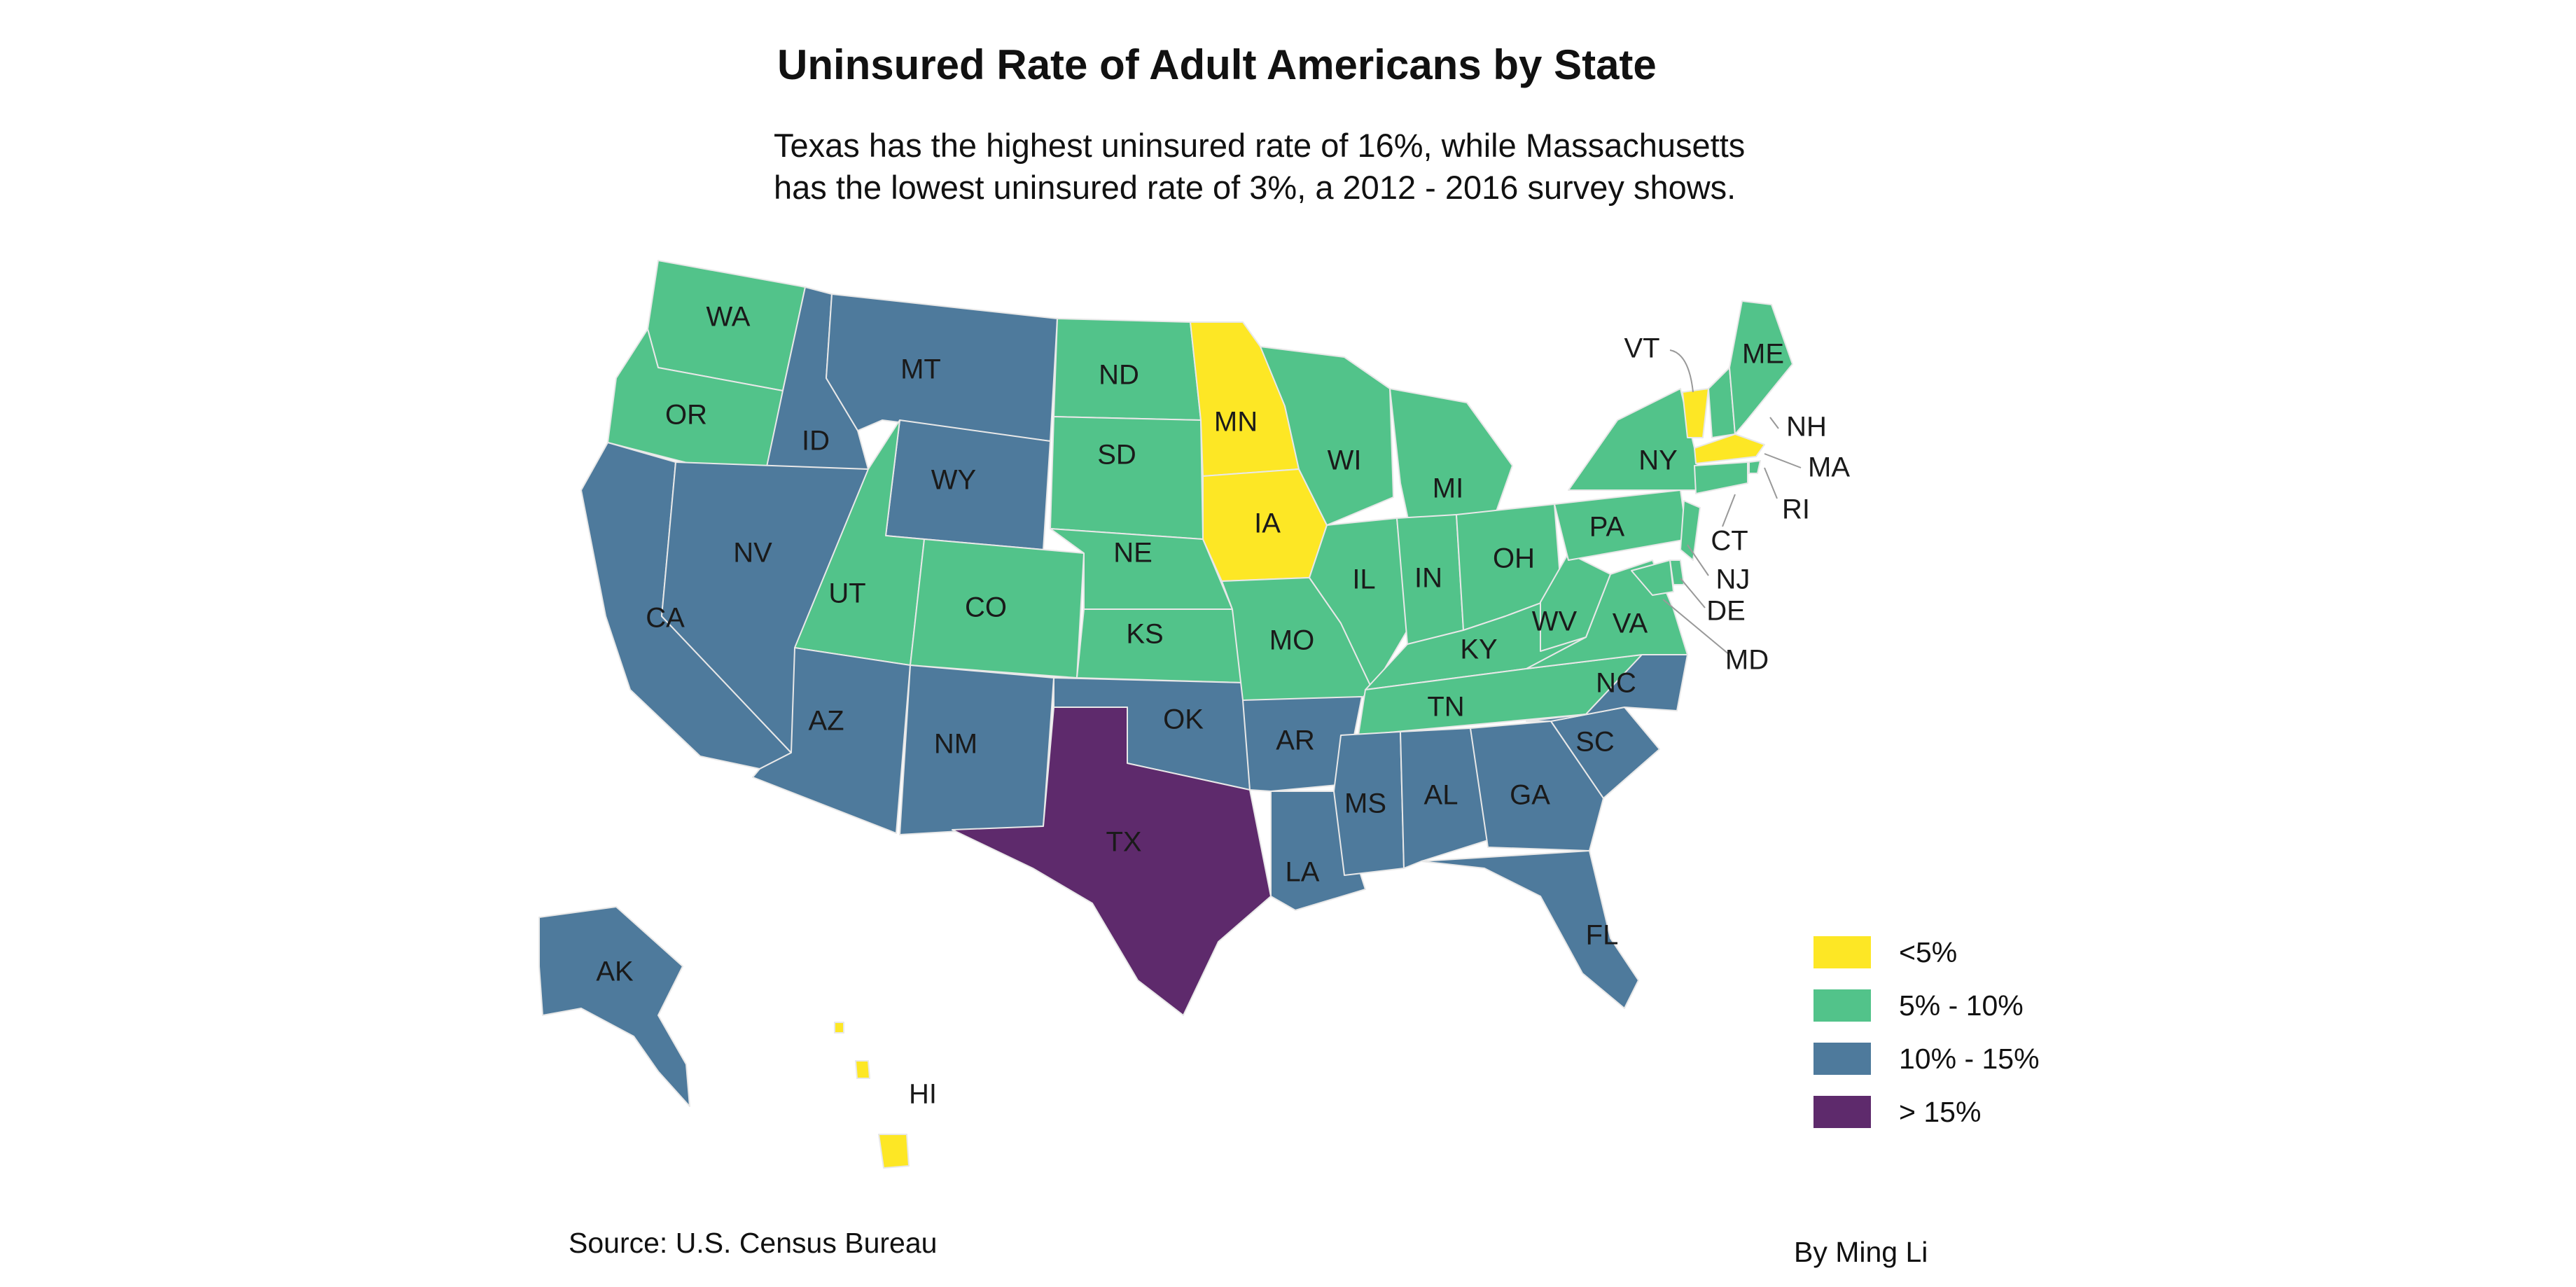 Image resolution: width=2576 pixels, height=1287 pixels. I want to click on state-label-vt: VT, so click(1641, 349).